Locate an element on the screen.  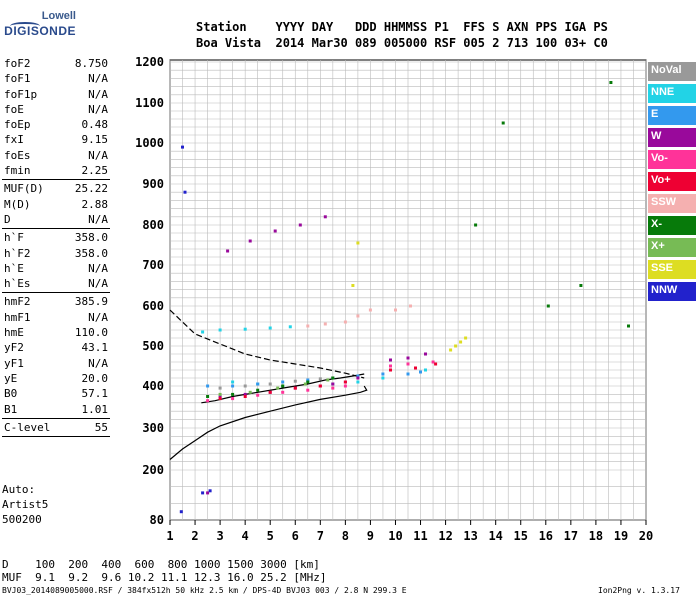
y-tick-label: 1100 is located at coordinates (149, 103).